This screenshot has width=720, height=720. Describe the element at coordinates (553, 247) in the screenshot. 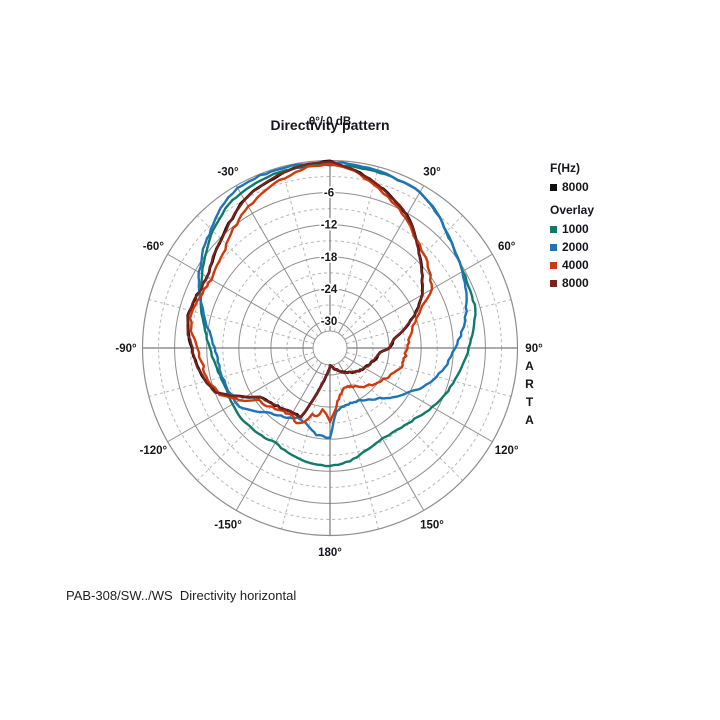

I see `legend-swatch-2000` at that location.